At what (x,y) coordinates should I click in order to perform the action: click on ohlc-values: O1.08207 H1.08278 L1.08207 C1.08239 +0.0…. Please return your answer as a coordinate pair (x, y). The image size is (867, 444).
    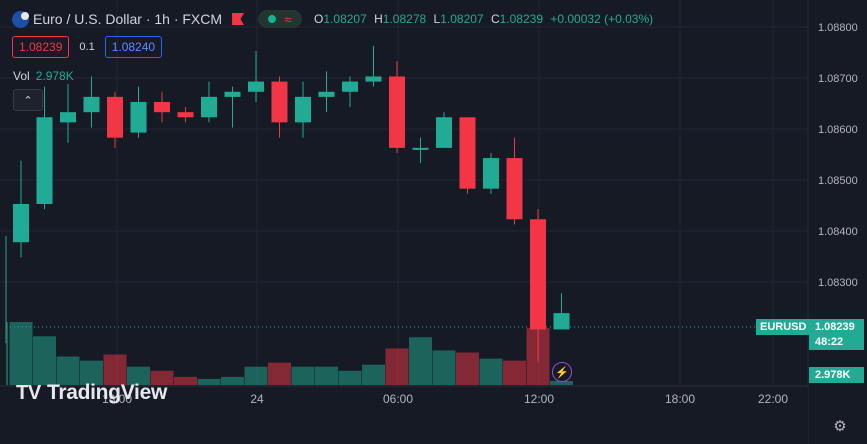
    Looking at the image, I should click on (485, 19).